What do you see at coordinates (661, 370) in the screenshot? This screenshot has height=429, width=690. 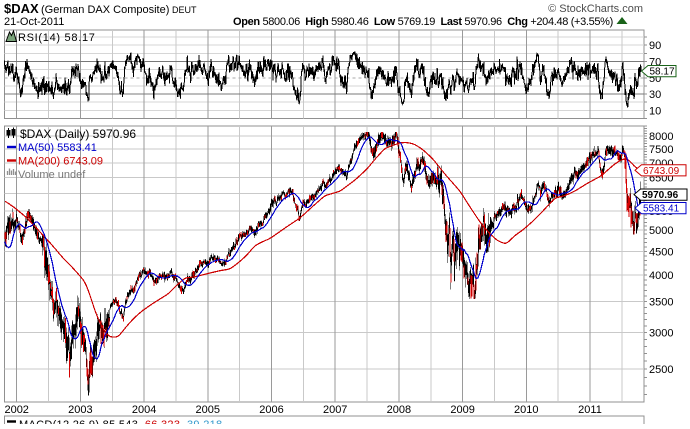 I see `svg-text: 2500` at bounding box center [661, 370].